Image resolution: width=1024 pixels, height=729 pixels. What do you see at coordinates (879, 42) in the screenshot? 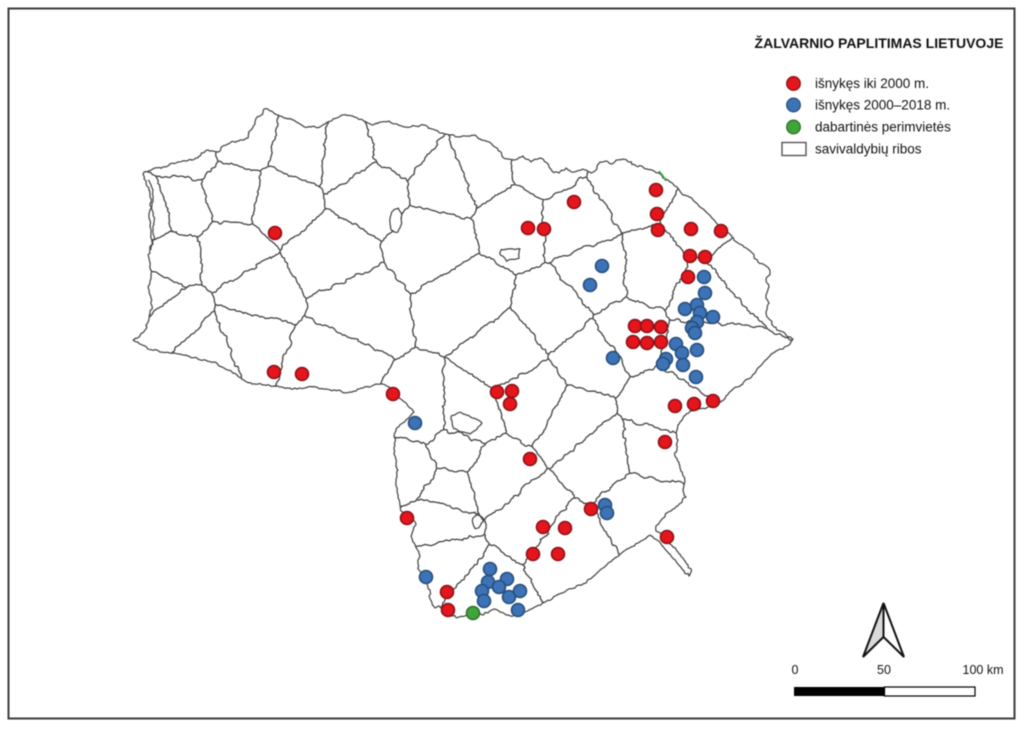
I see `svg-text: ŽALVARNIO PAPLITIMAS LIETUVOJE` at bounding box center [879, 42].